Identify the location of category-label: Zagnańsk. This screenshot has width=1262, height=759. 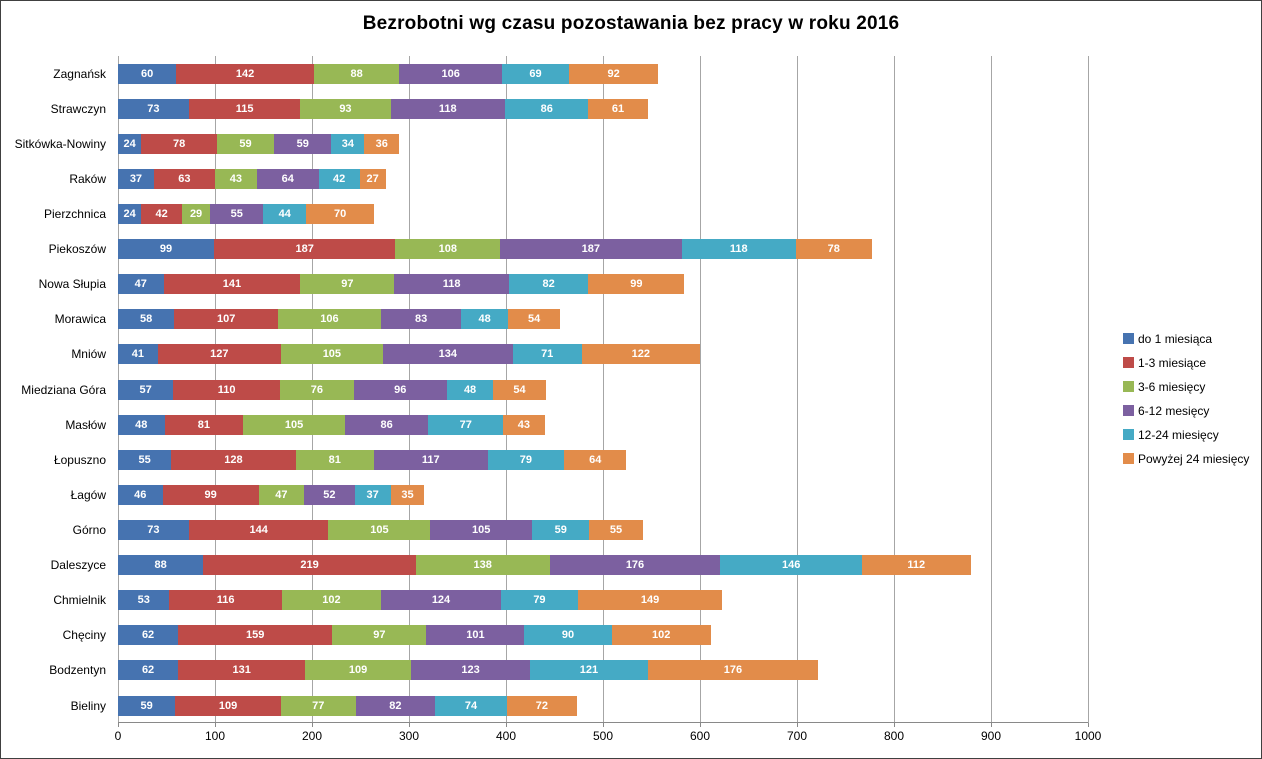
(79, 73).